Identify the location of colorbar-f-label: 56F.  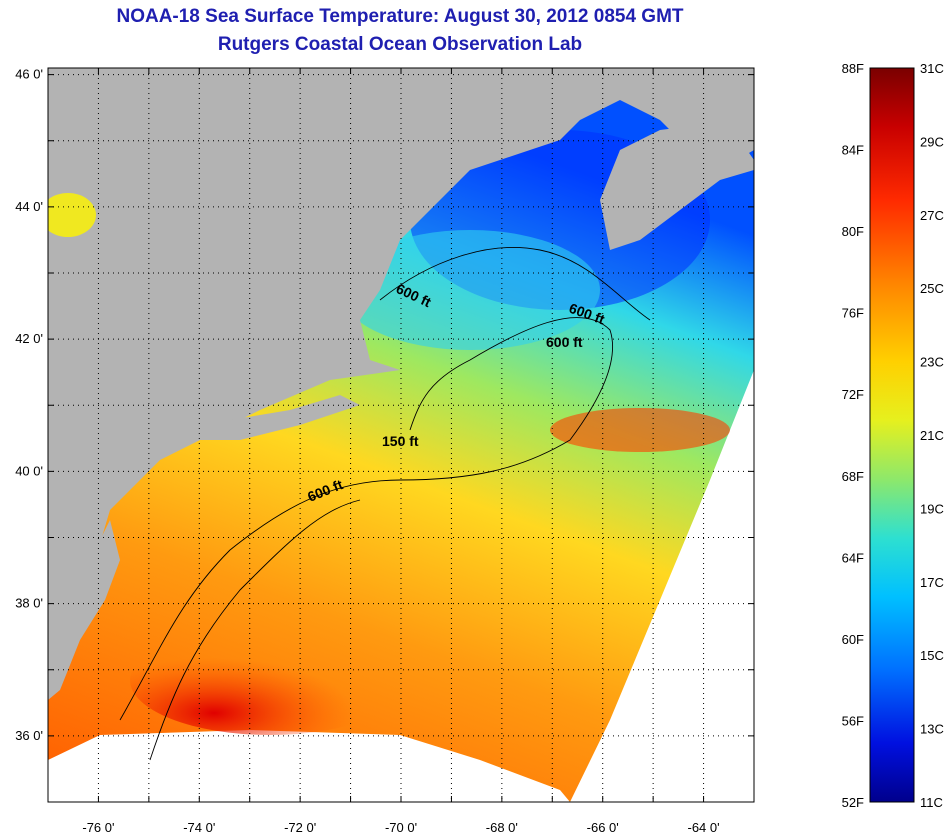
(853, 720).